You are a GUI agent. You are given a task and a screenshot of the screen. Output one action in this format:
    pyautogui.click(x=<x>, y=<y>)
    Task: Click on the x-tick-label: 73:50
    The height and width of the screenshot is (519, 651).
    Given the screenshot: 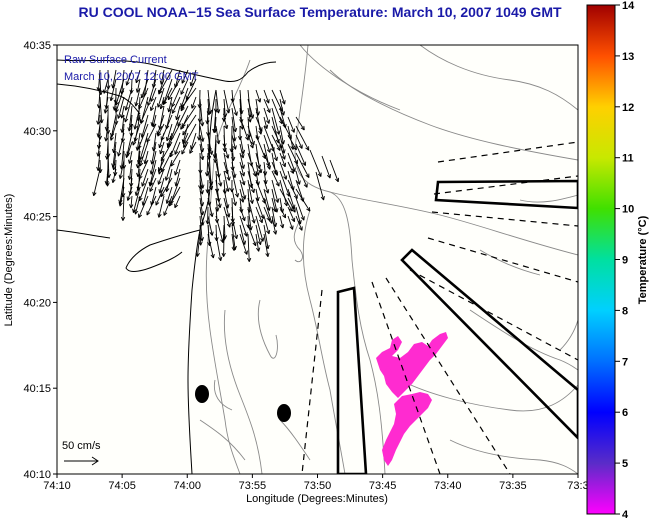 What is the action you would take?
    pyautogui.click(x=318, y=486)
    